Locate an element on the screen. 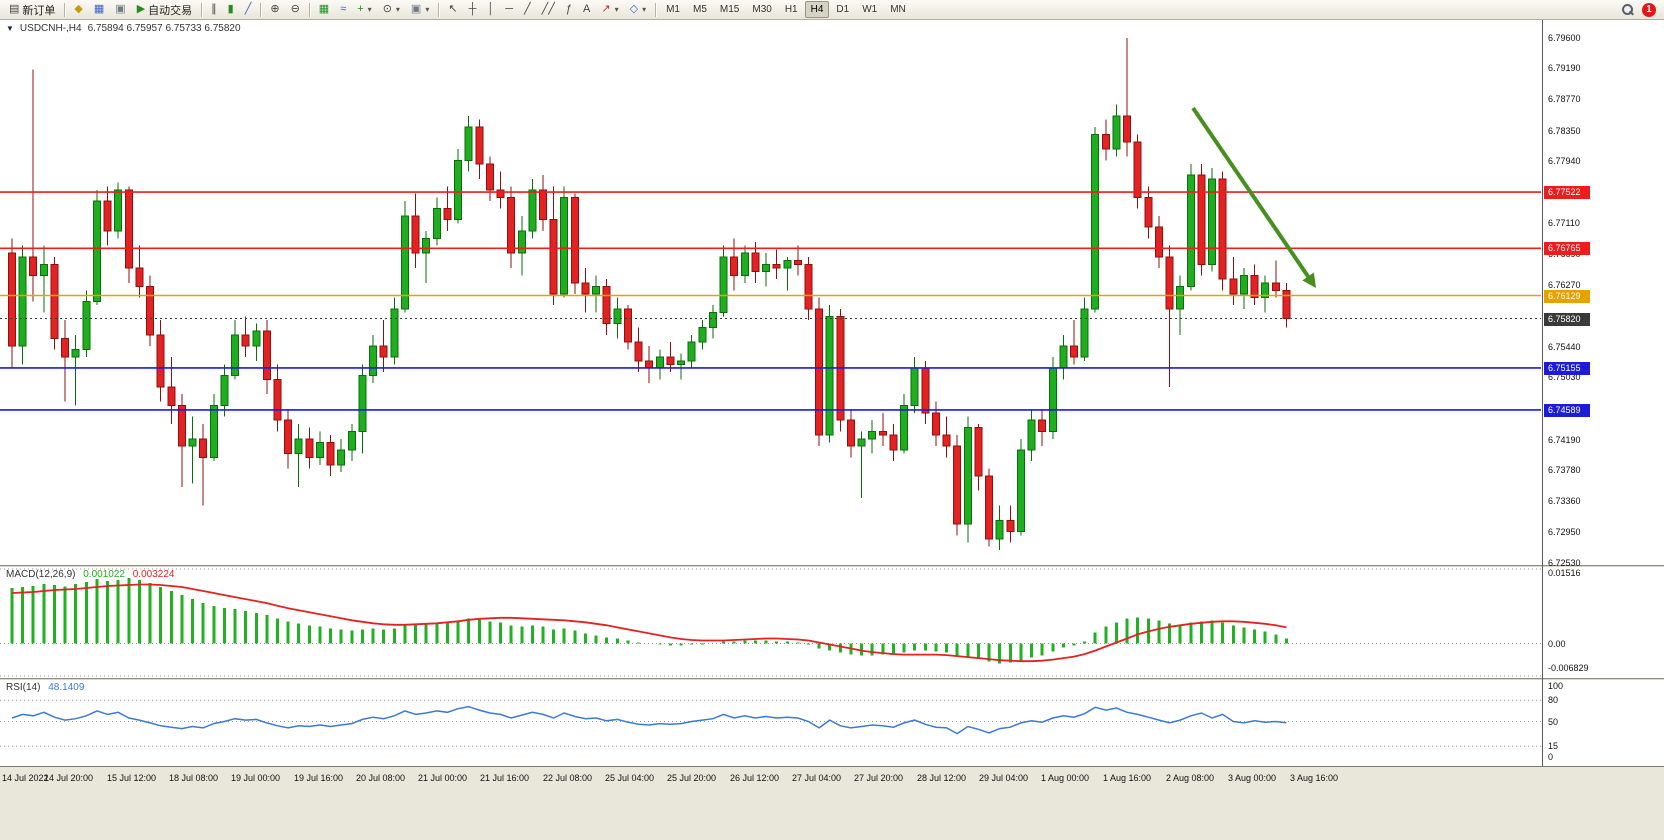 The image size is (1664, 840). fibonacci-button: ƒ is located at coordinates (569, 9).